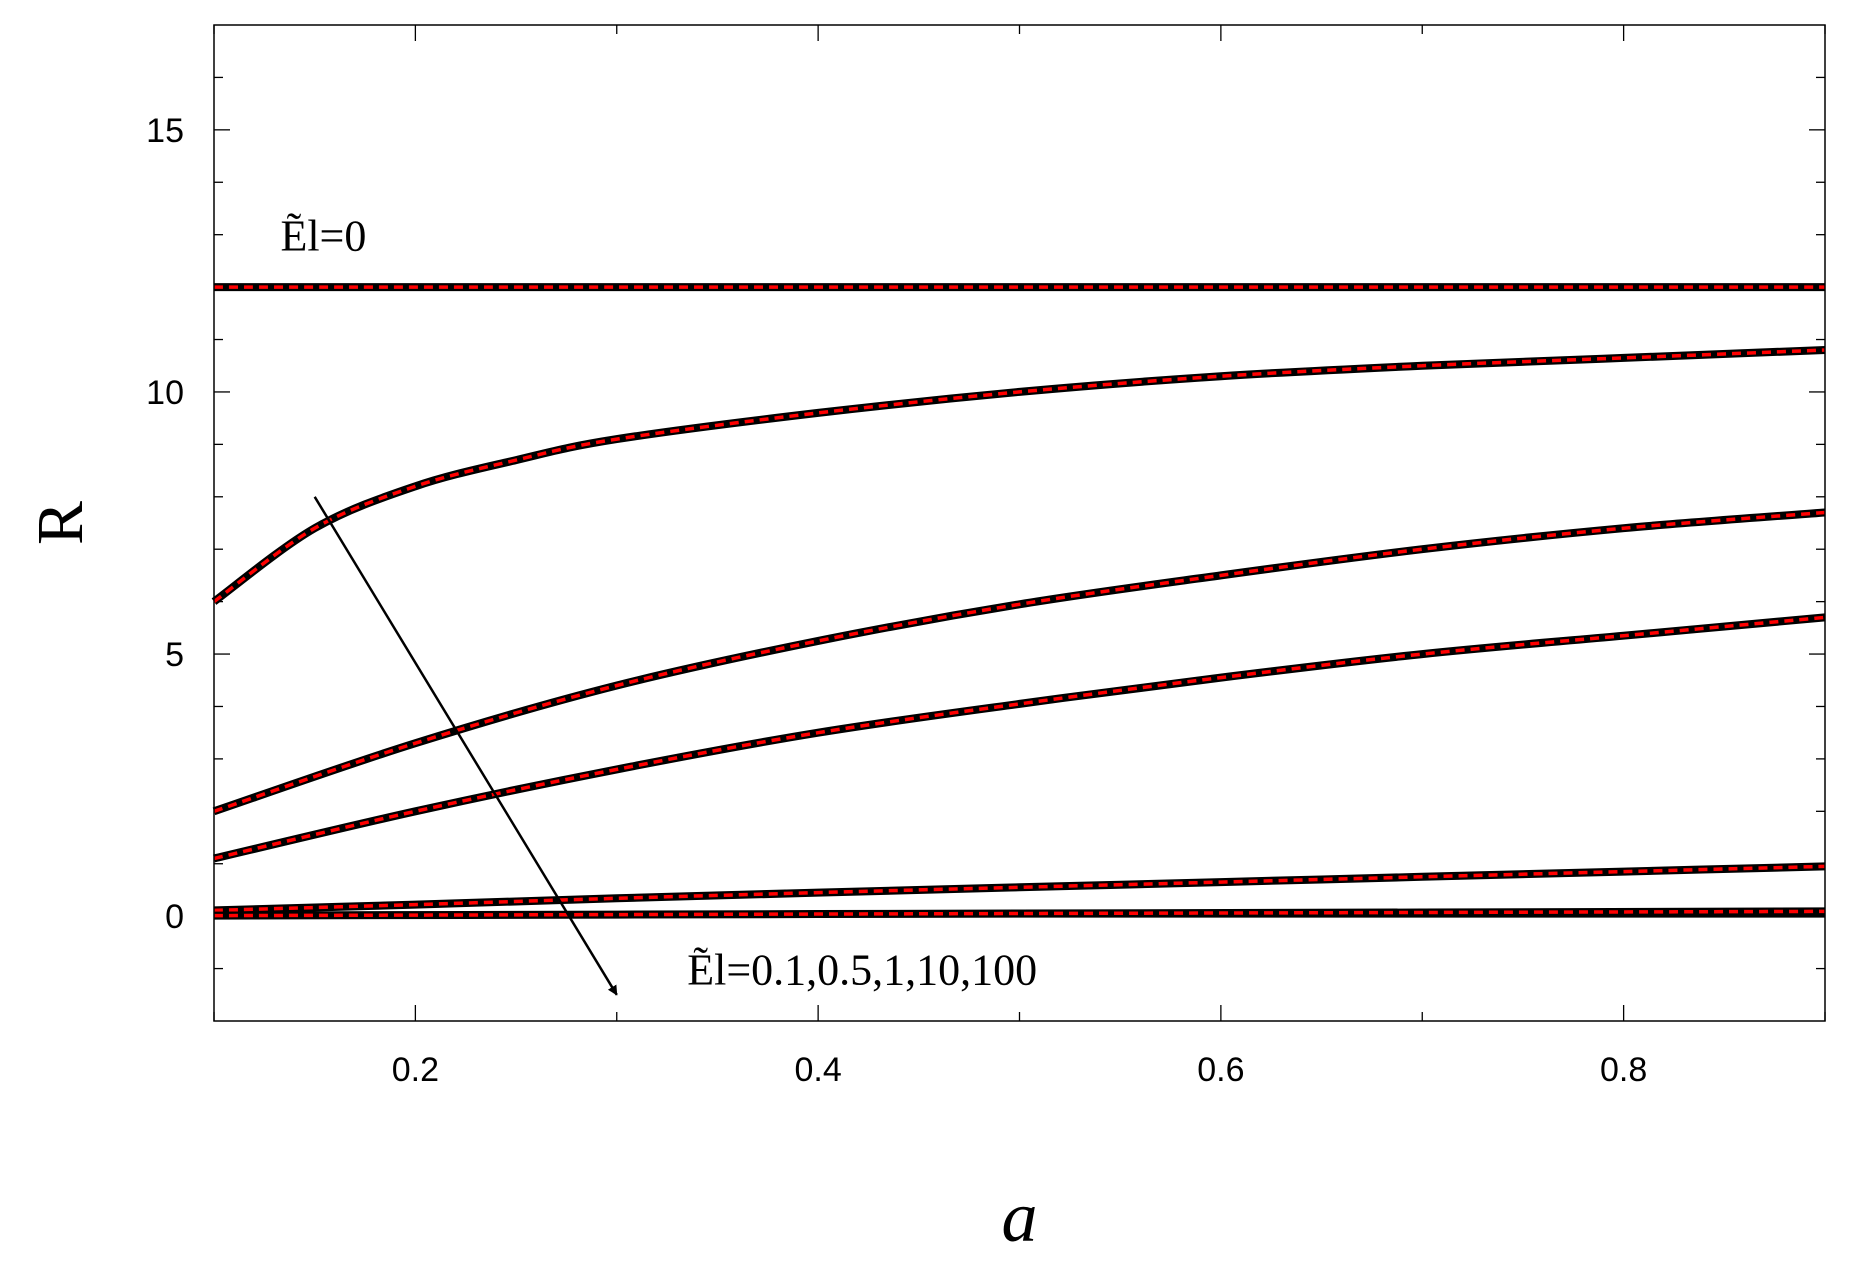  I want to click on x-tick-label: 0.4, so click(817, 1070).